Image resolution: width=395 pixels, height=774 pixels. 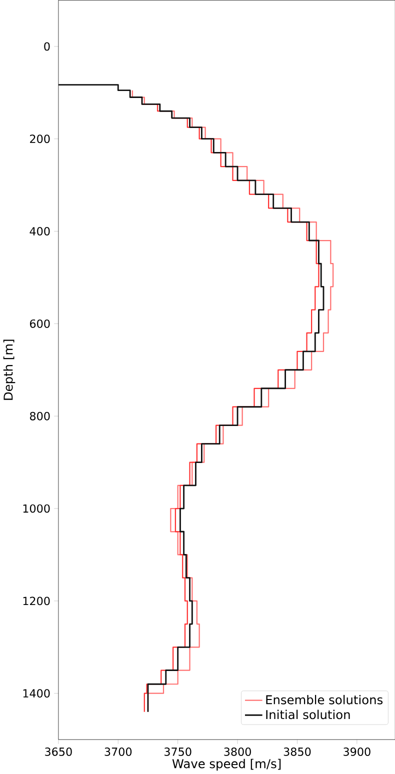 What do you see at coordinates (40, 231) in the screenshot?
I see `y-tick-label: 400` at bounding box center [40, 231].